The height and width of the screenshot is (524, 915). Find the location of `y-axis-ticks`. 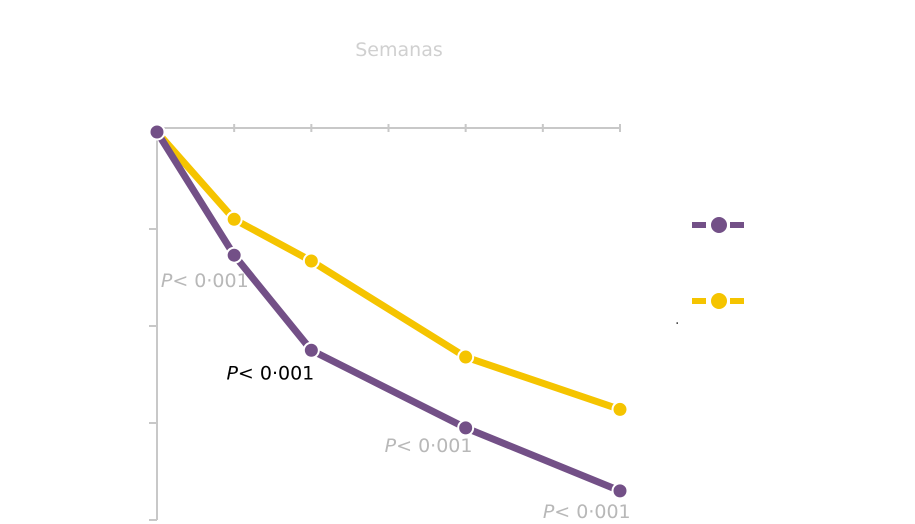

y-axis-ticks is located at coordinates (153, 374).